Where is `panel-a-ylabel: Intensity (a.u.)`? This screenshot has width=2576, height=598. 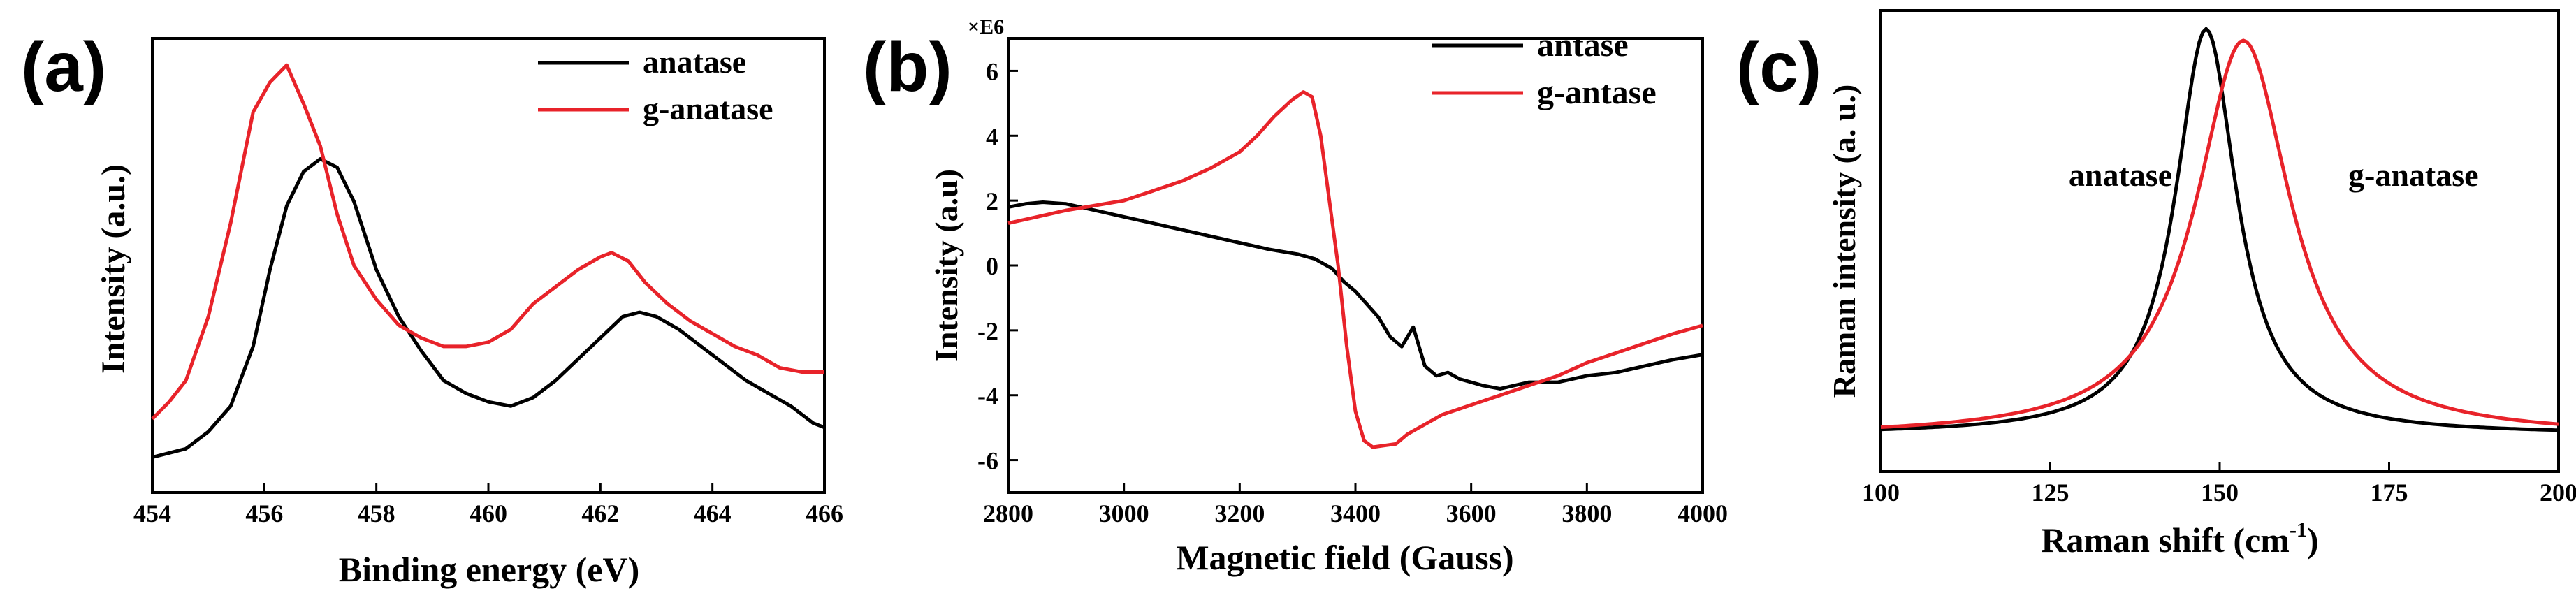 panel-a-ylabel: Intensity (a.u.) is located at coordinates (113, 269).